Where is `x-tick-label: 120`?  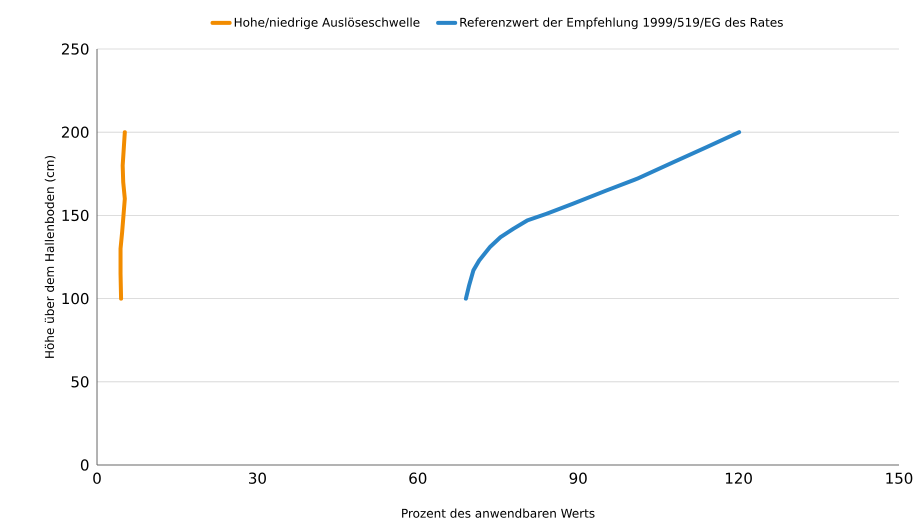 x-tick-label: 120 is located at coordinates (739, 478).